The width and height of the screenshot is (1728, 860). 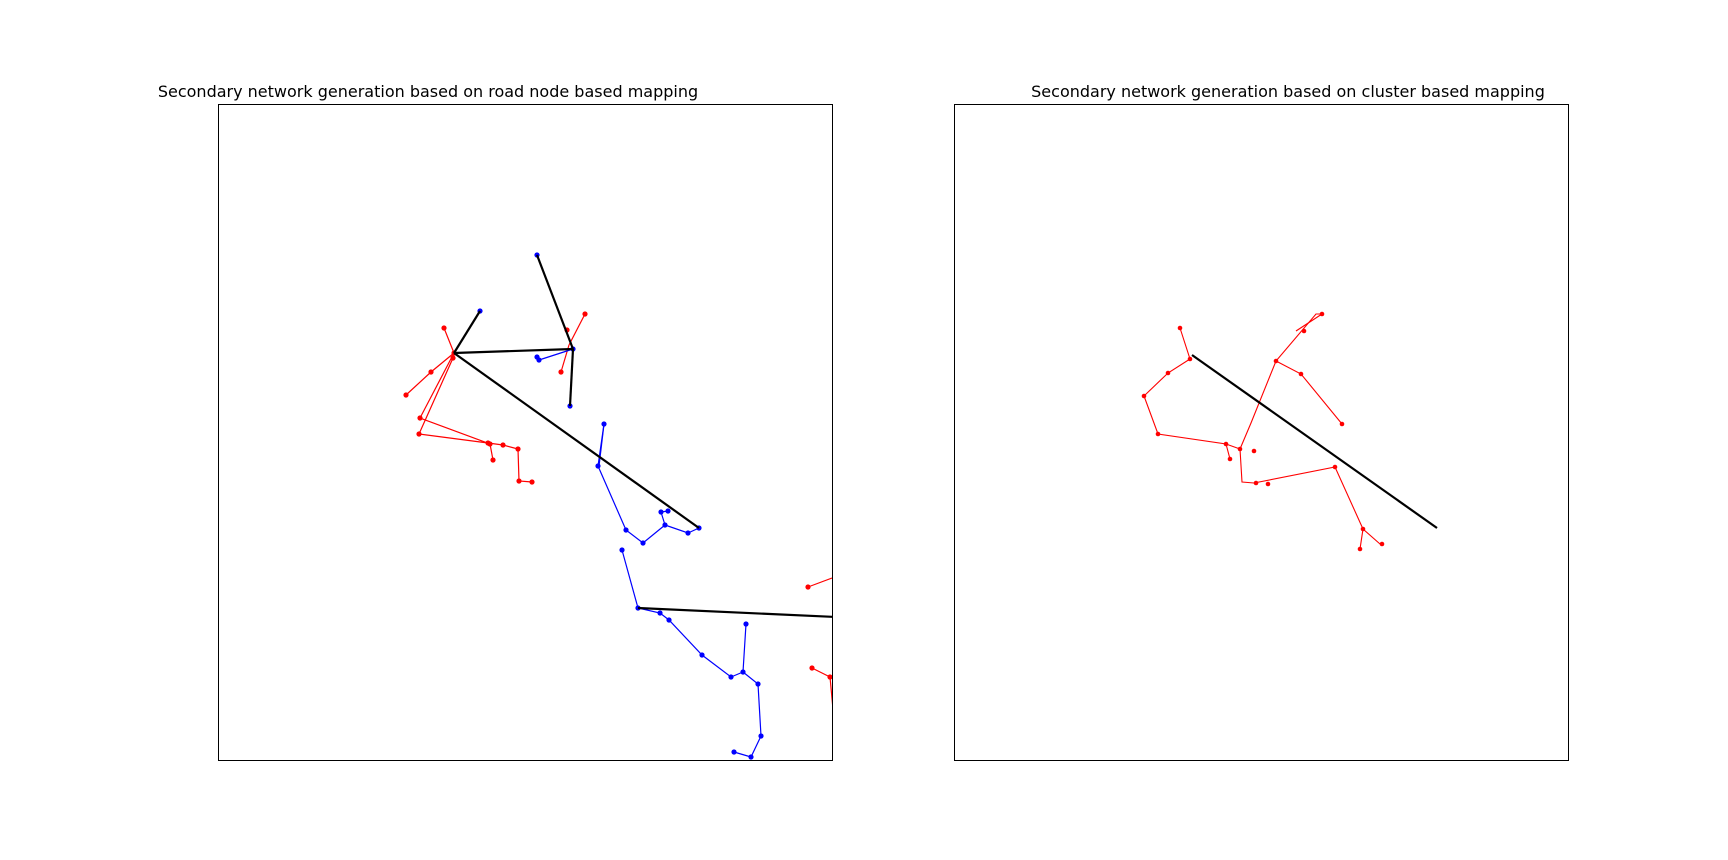 I want to click on secondary-network-blue-nodes, so click(x=620, y=505).